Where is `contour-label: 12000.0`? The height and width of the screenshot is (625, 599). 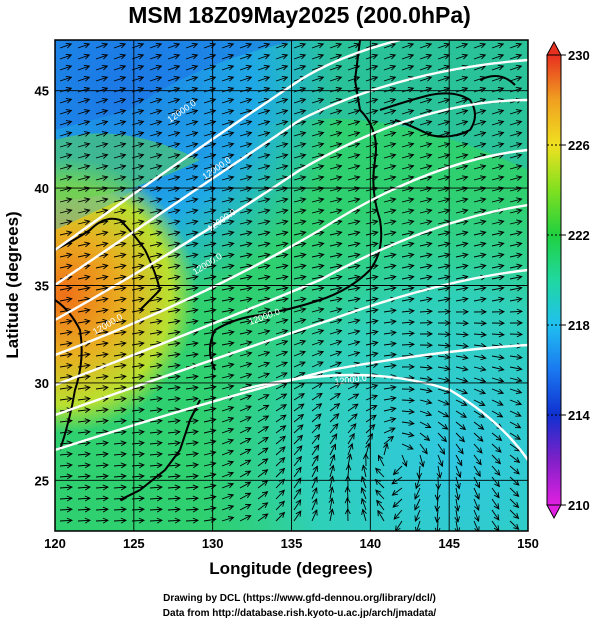 contour-label: 12000.0 is located at coordinates (351, 380).